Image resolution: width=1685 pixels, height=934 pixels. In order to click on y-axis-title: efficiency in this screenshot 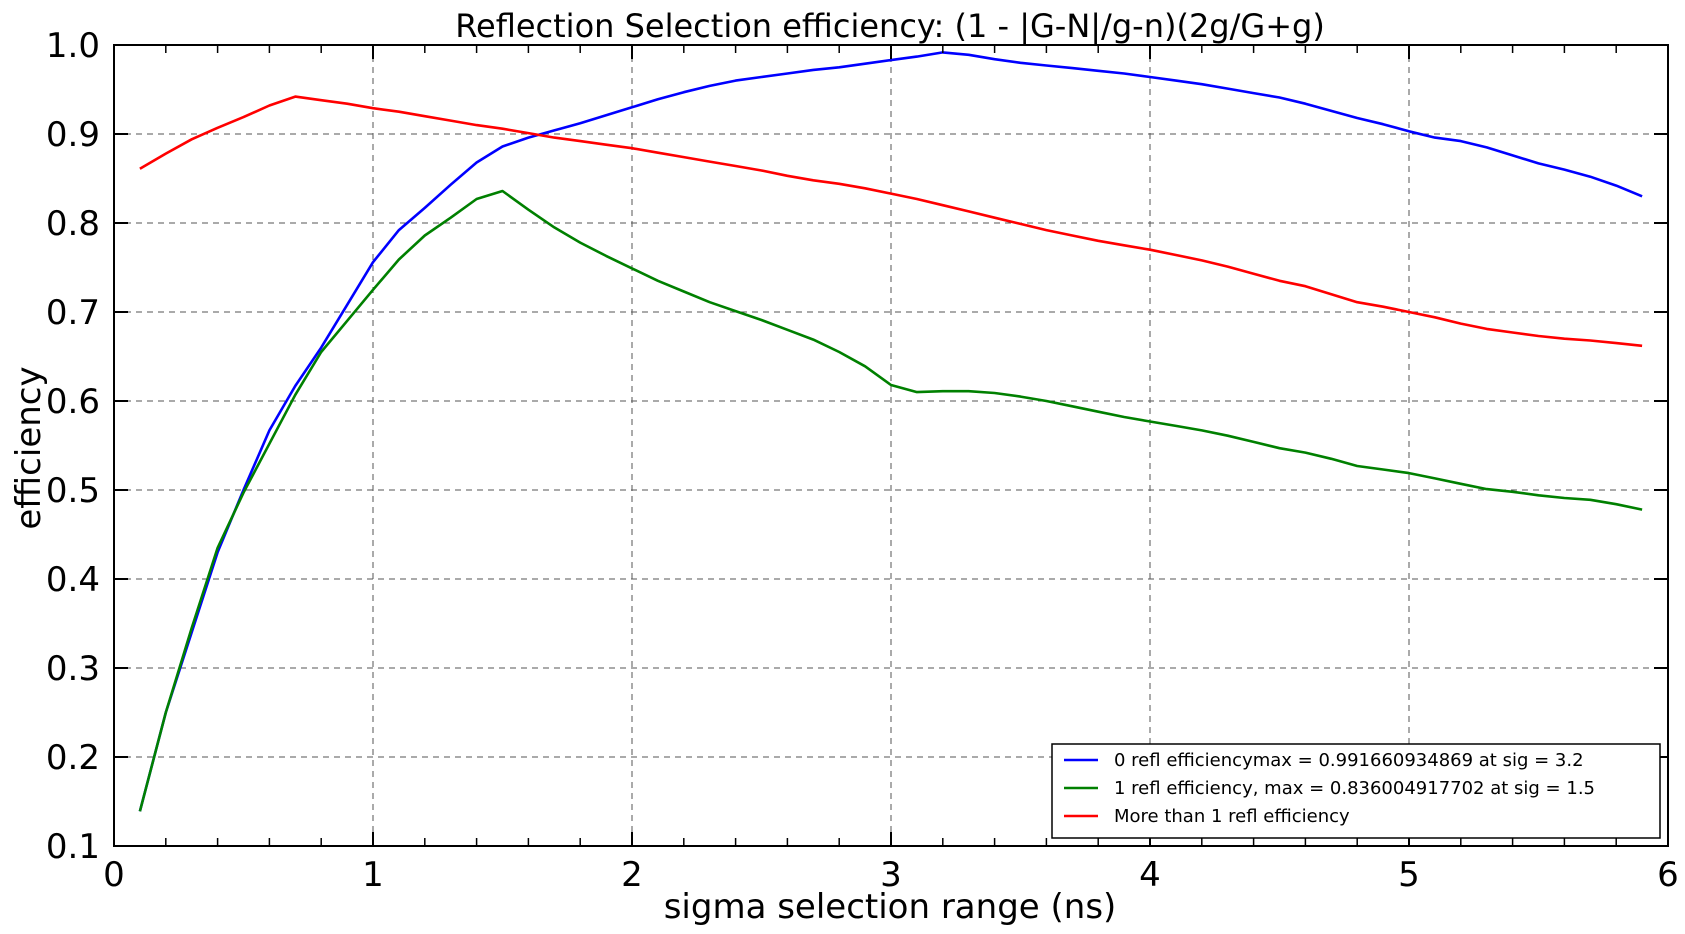, I will do `click(29, 447)`.